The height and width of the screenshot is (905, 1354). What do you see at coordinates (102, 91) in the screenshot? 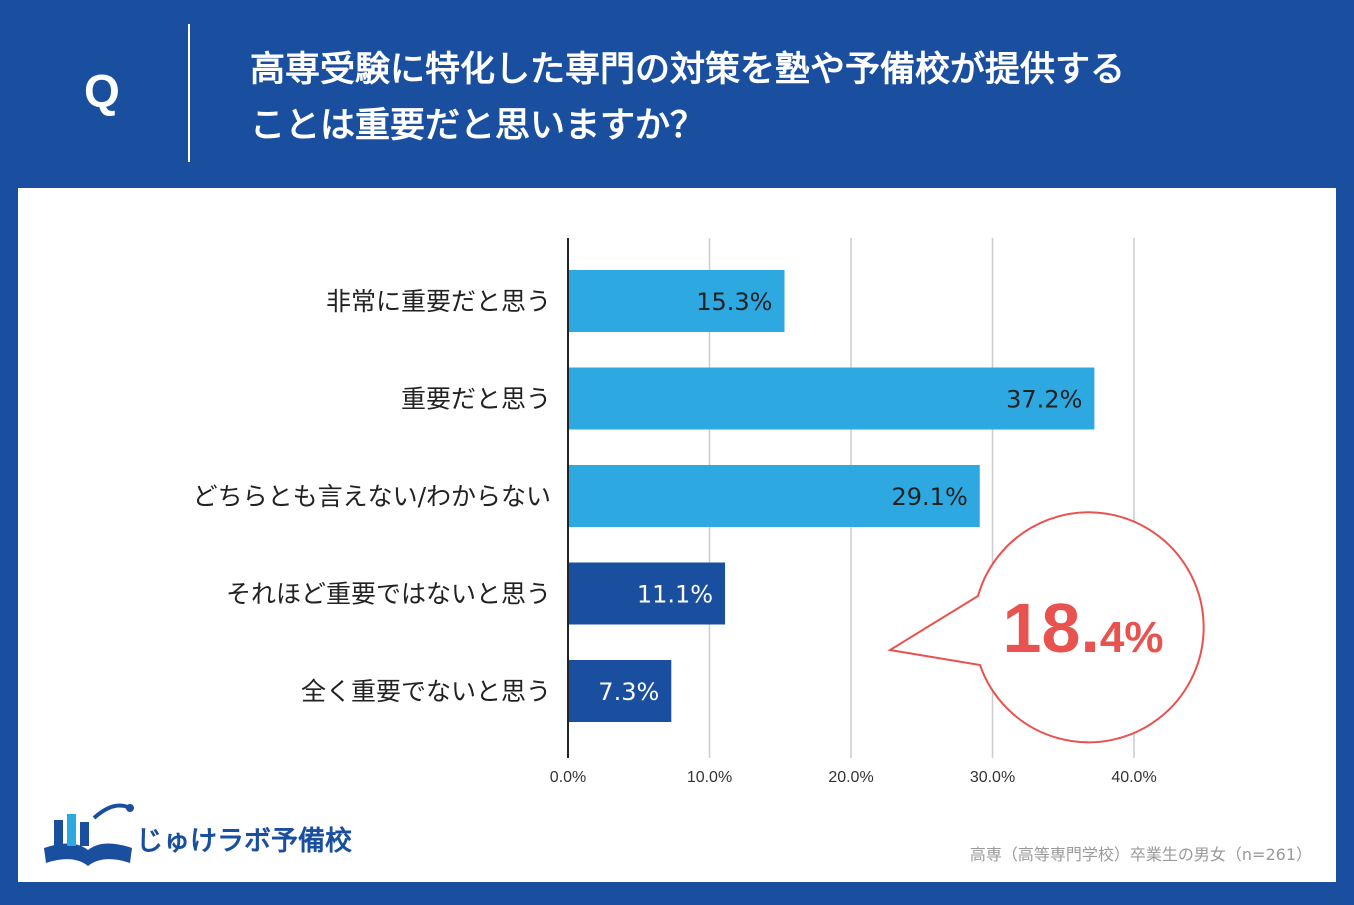
I see `question-mark-label: Q` at bounding box center [102, 91].